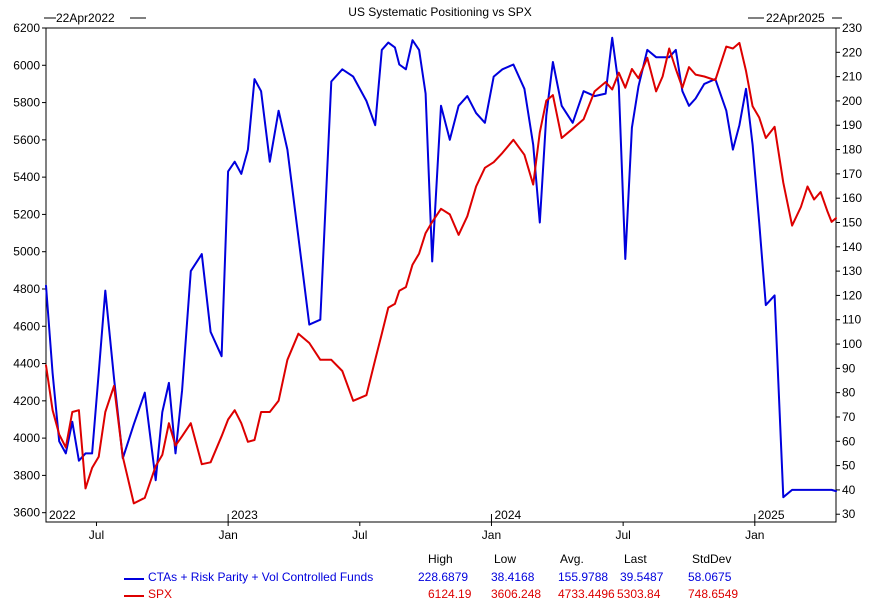 The height and width of the screenshot is (603, 880). What do you see at coordinates (26, 513) in the screenshot?
I see `left-axis-label: 3600` at bounding box center [26, 513].